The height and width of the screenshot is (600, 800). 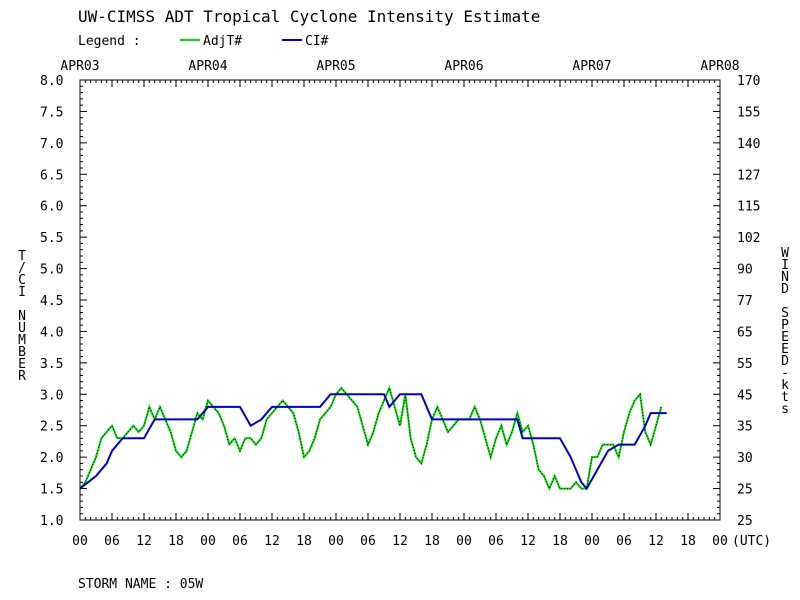 What do you see at coordinates (51, 458) in the screenshot?
I see `y-tick-label: 2.0` at bounding box center [51, 458].